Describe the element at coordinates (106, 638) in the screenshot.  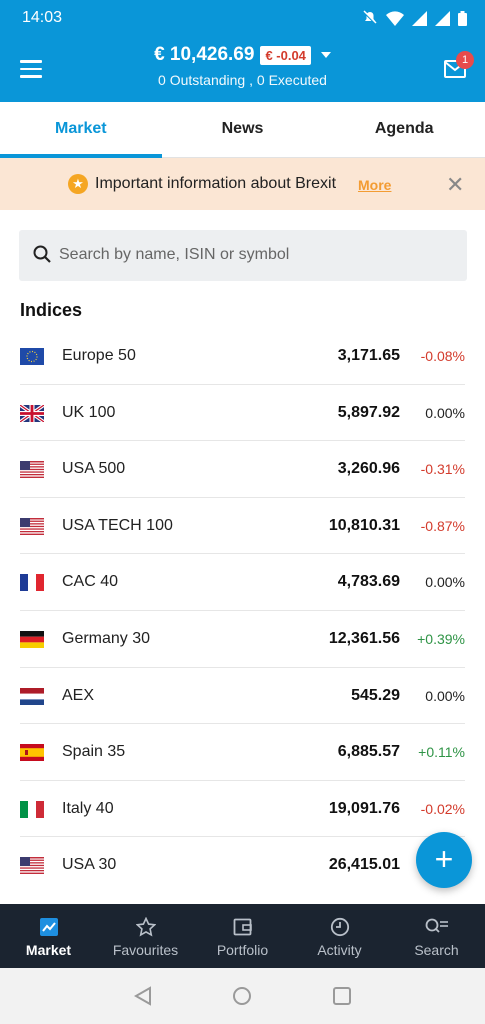
I see `index-name: Germany 30` at that location.